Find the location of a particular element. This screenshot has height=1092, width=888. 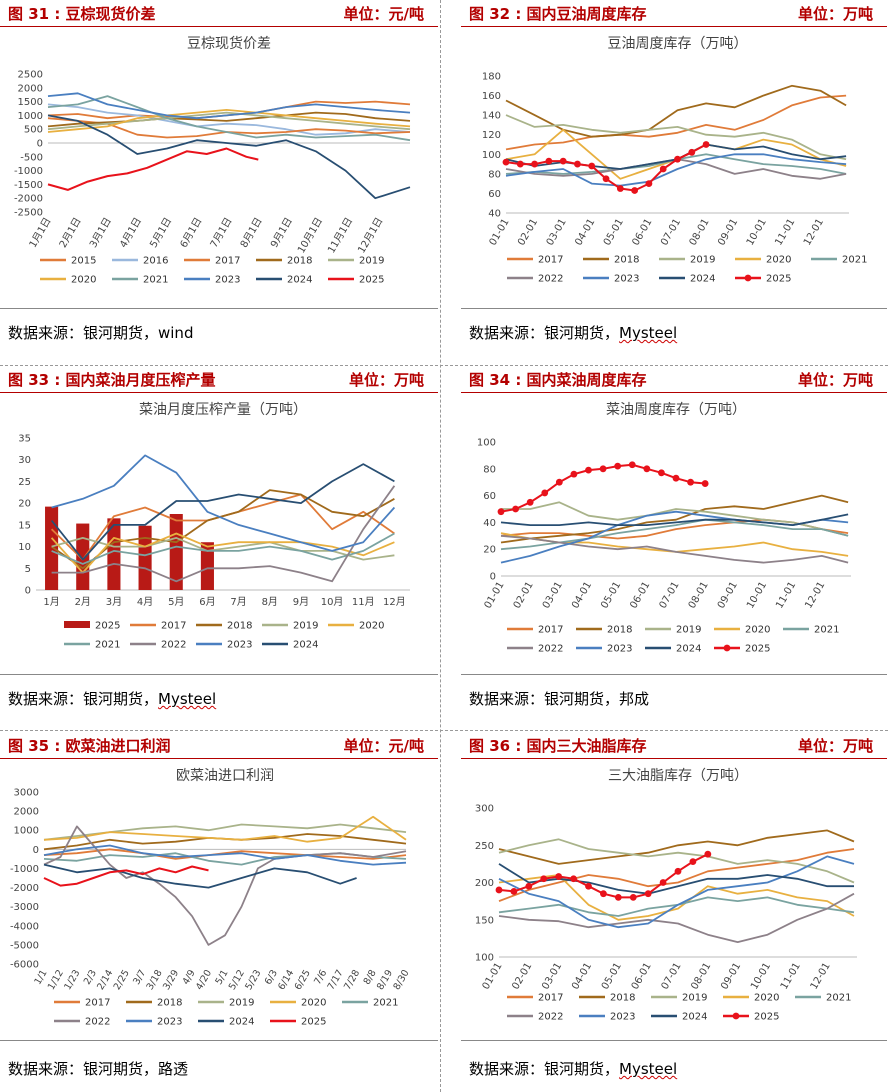

series-line-2019 is located at coordinates (675, 519).